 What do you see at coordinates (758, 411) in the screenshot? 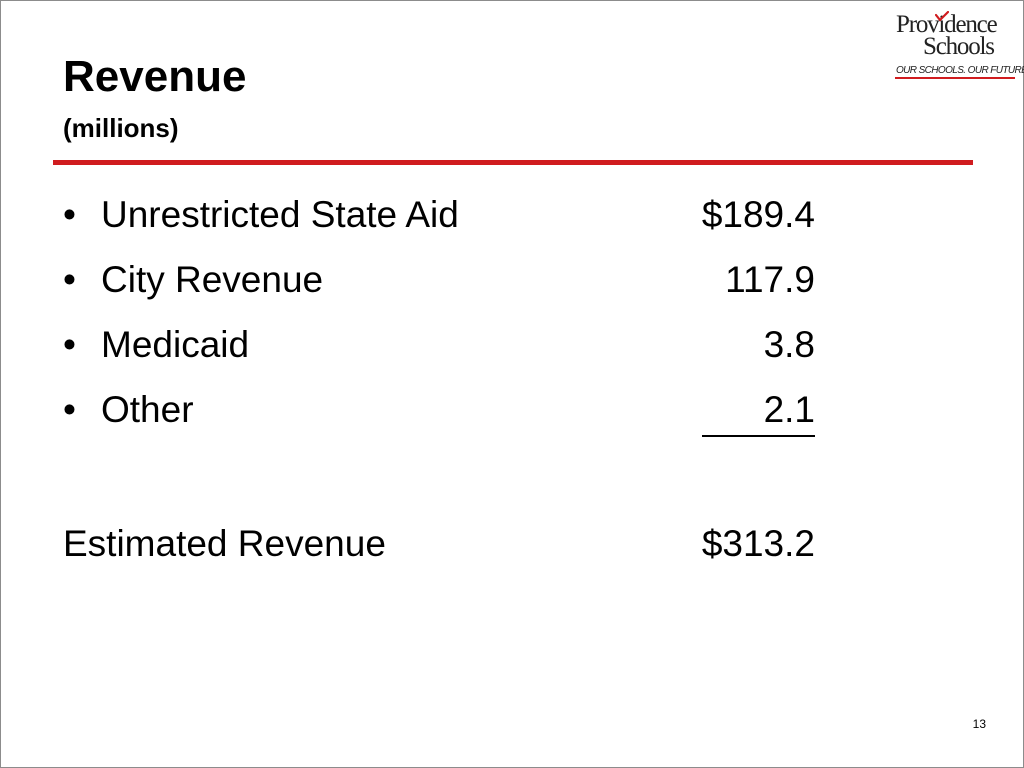
I see `item-amount: 2.1` at bounding box center [758, 411].